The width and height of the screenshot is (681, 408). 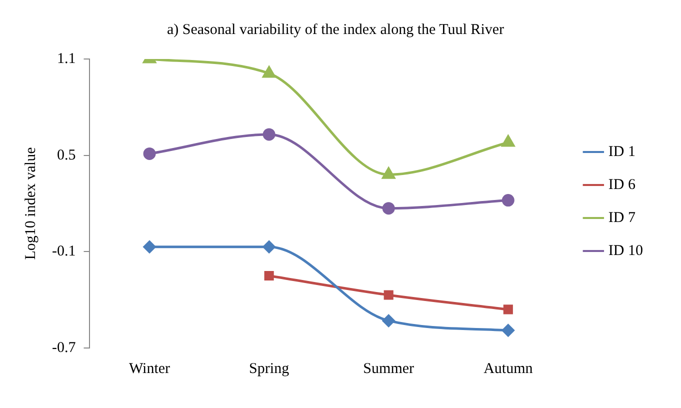 What do you see at coordinates (64, 252) in the screenshot?
I see `y-tick-label: -0.1` at bounding box center [64, 252].